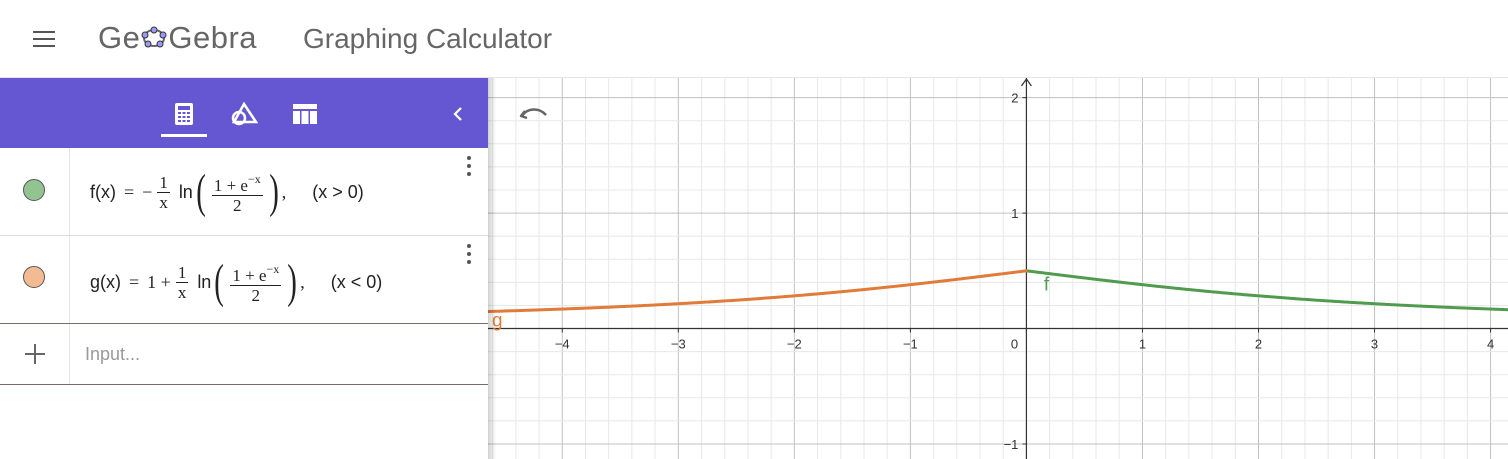 The height and width of the screenshot is (459, 1508). I want to click on panel-header, so click(244, 113).